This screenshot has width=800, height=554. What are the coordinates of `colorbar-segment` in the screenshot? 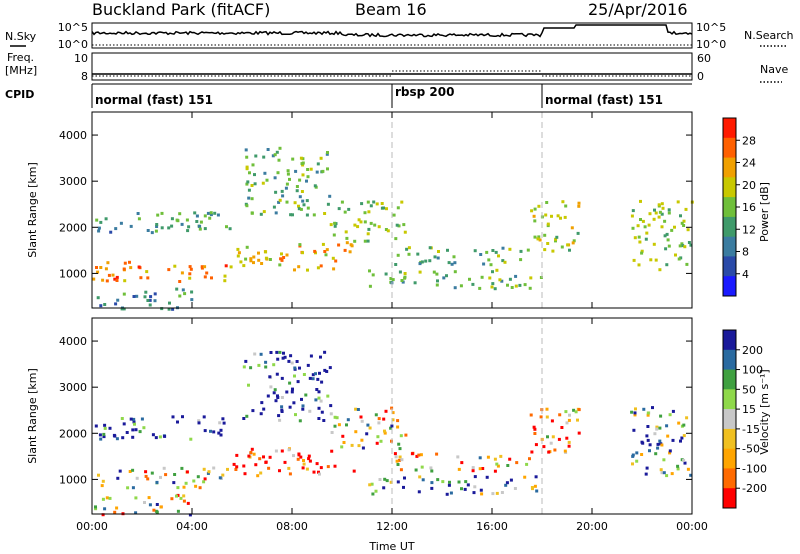 It's located at (729, 419).